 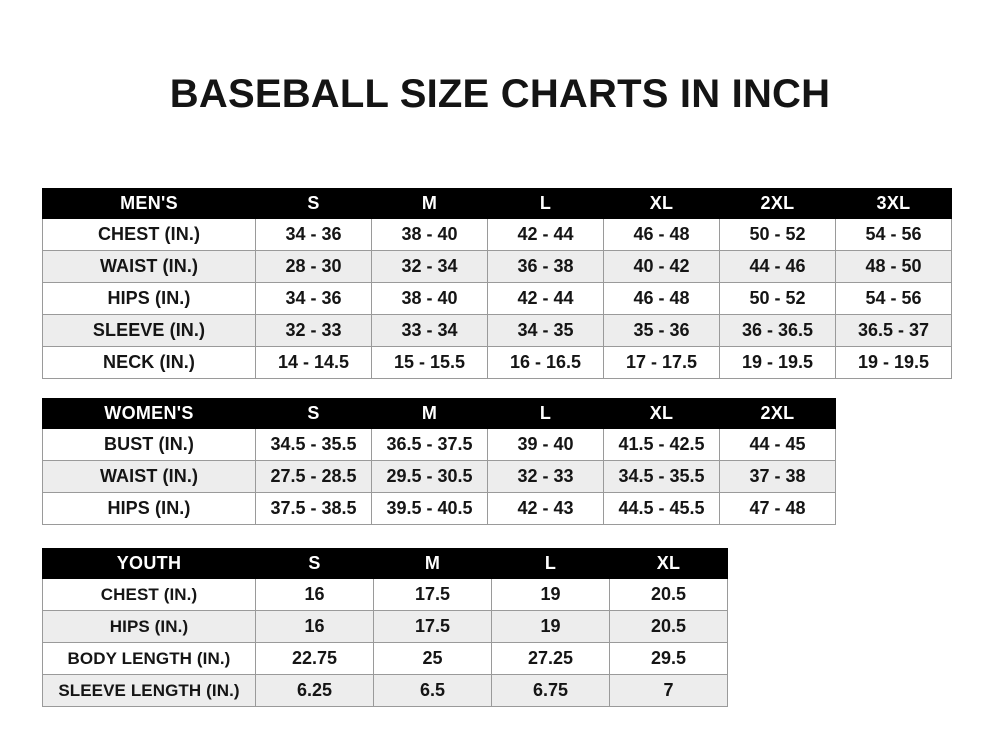 What do you see at coordinates (777, 266) in the screenshot?
I see `cell: 44 - 46` at bounding box center [777, 266].